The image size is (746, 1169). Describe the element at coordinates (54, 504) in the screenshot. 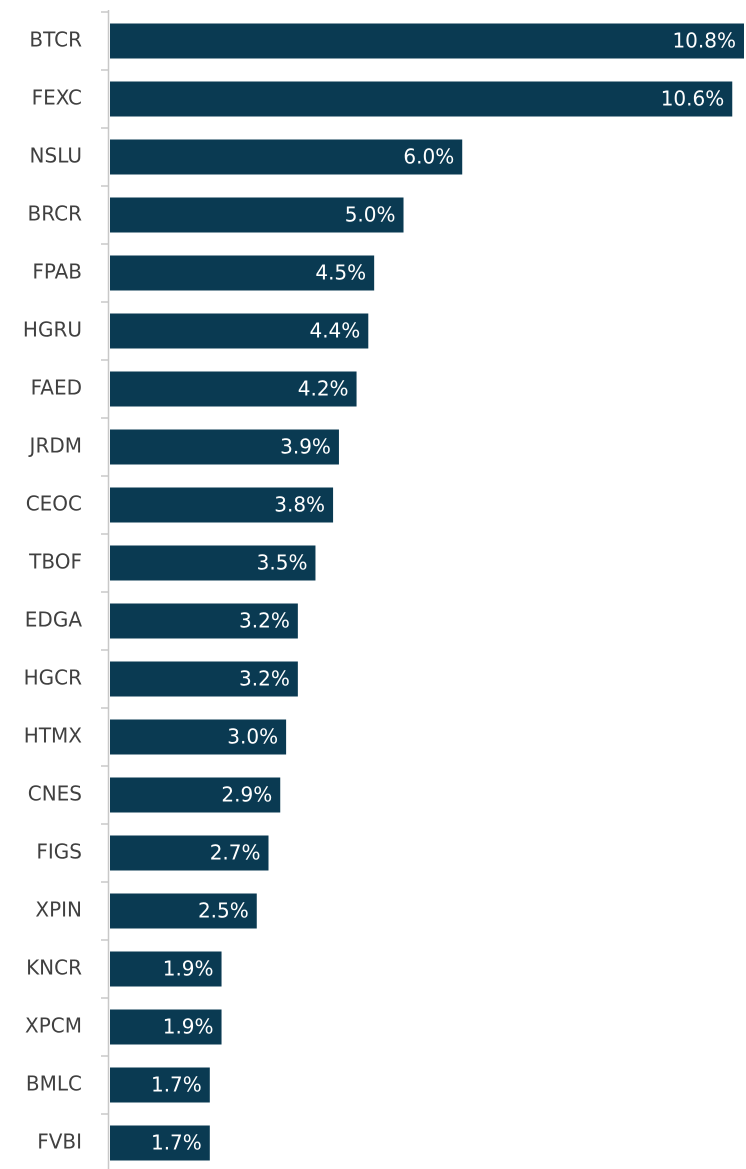

I see `category-label: CEOC` at that location.